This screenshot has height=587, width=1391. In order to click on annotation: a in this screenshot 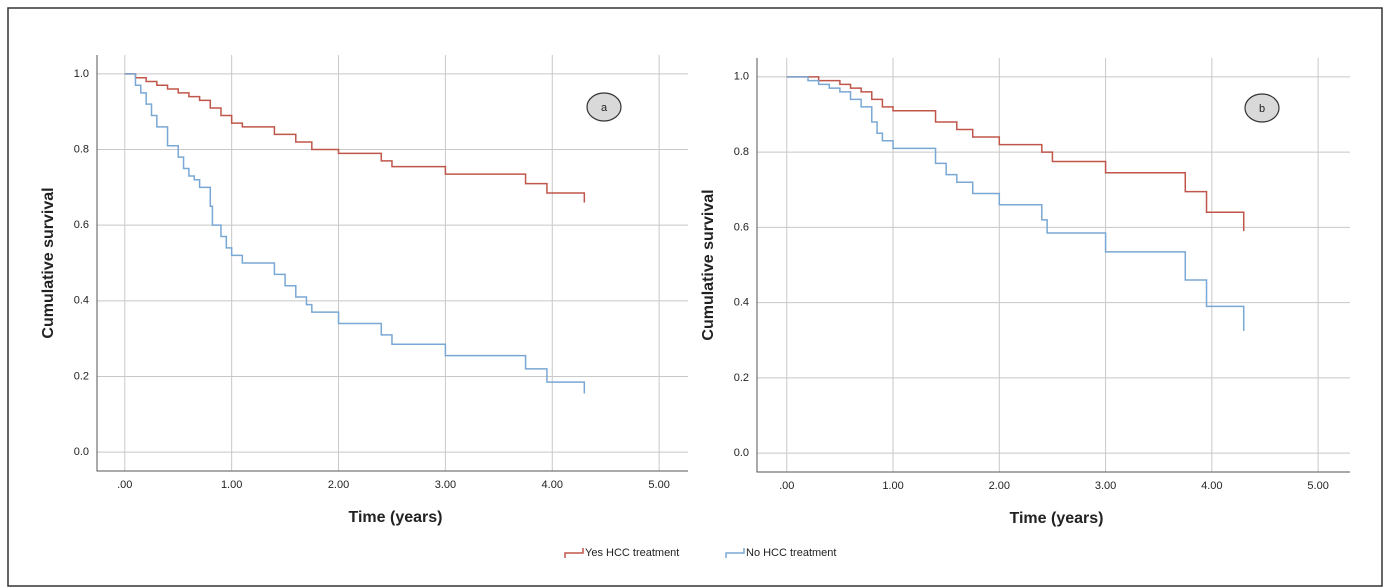, I will do `click(604, 108)`.